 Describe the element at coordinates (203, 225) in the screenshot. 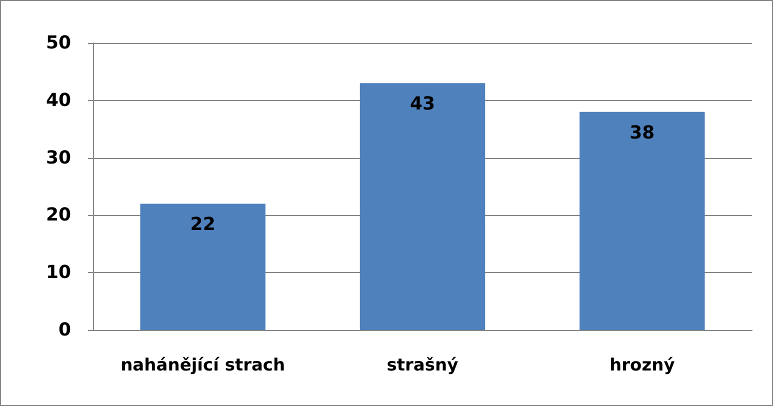

I see `data-label: 22` at that location.